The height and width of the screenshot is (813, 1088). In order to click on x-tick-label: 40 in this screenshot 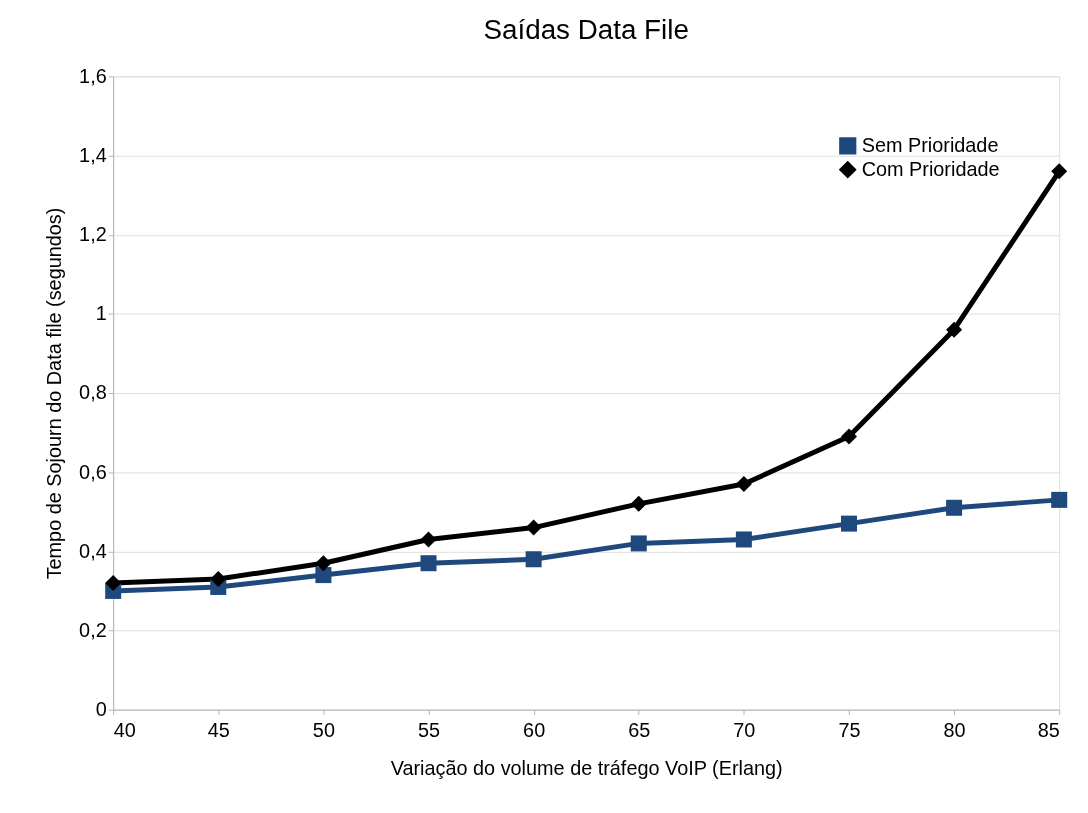, I will do `click(124, 729)`.